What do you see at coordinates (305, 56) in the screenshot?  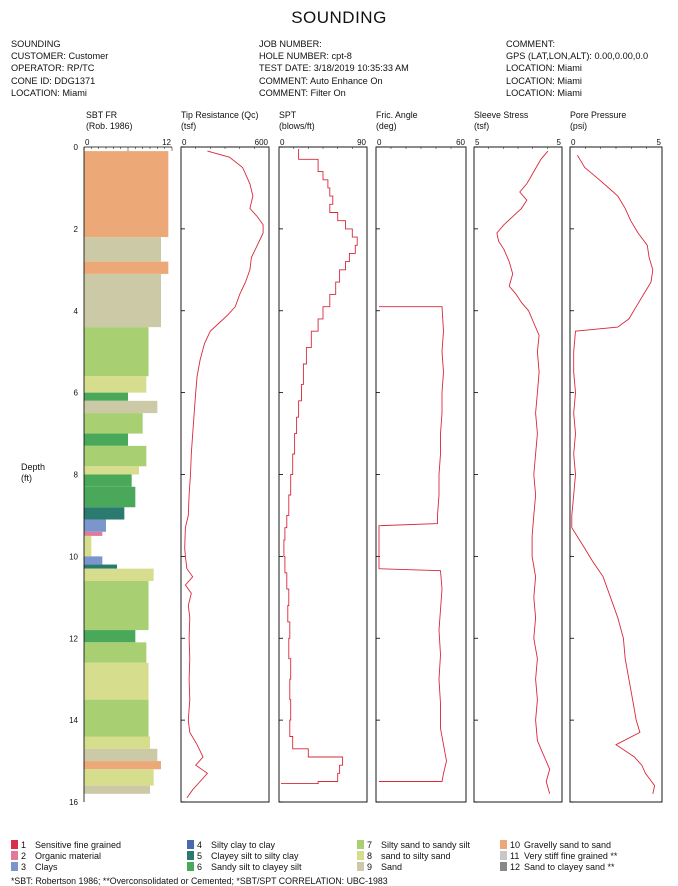 I see `header-middle-line: HOLE NUMBER: cpt-8` at bounding box center [305, 56].